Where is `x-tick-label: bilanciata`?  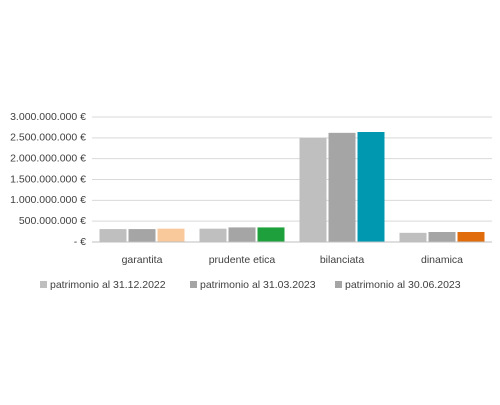 x-tick-label: bilanciata is located at coordinates (342, 260).